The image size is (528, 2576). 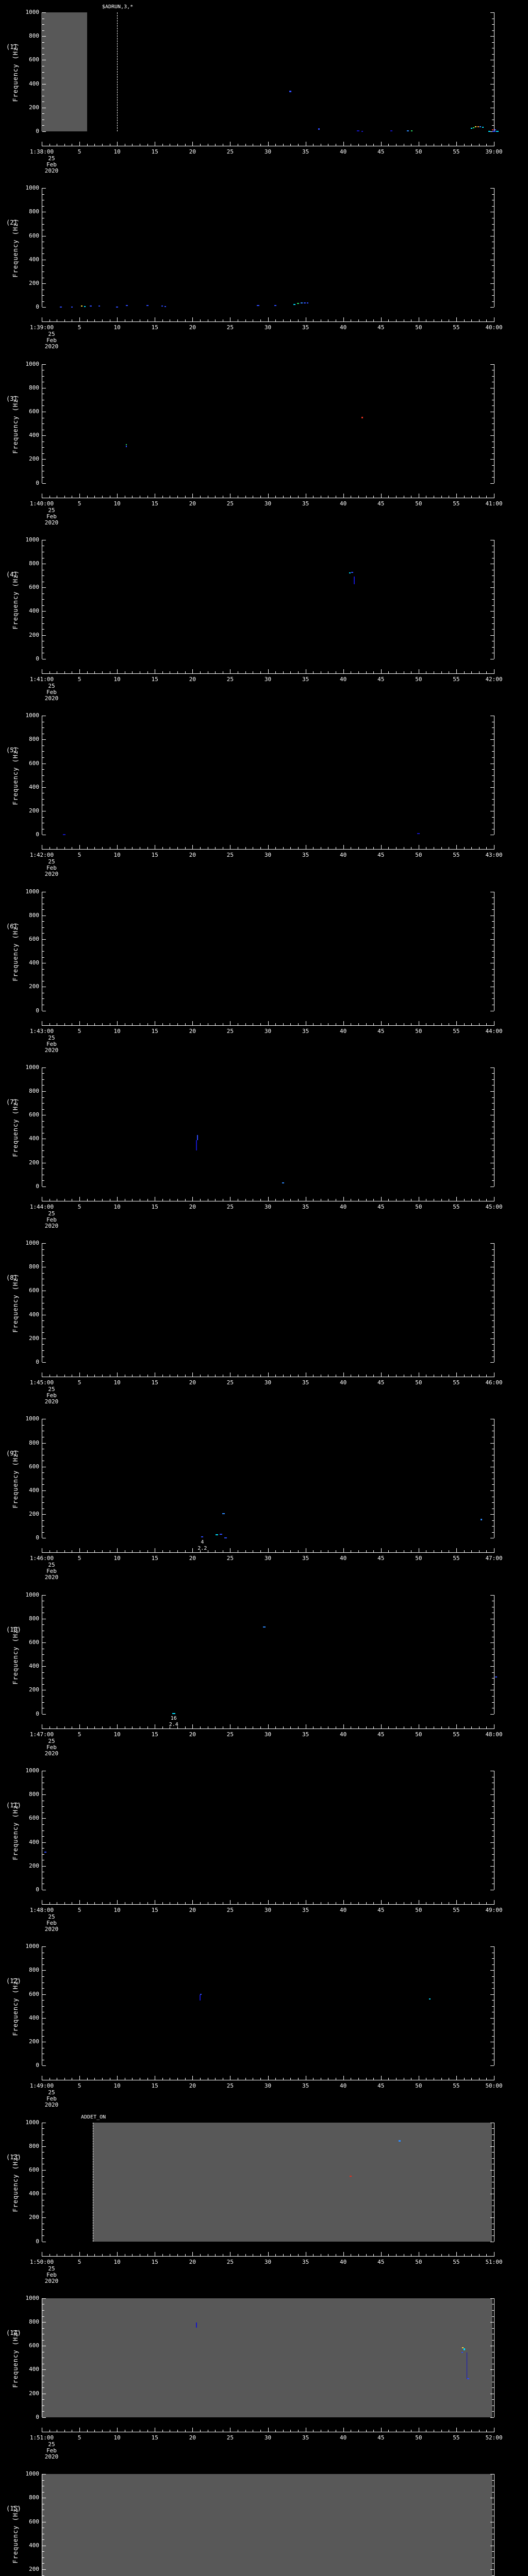 I want to click on y-tick-label: 200, so click(x=34, y=2041).